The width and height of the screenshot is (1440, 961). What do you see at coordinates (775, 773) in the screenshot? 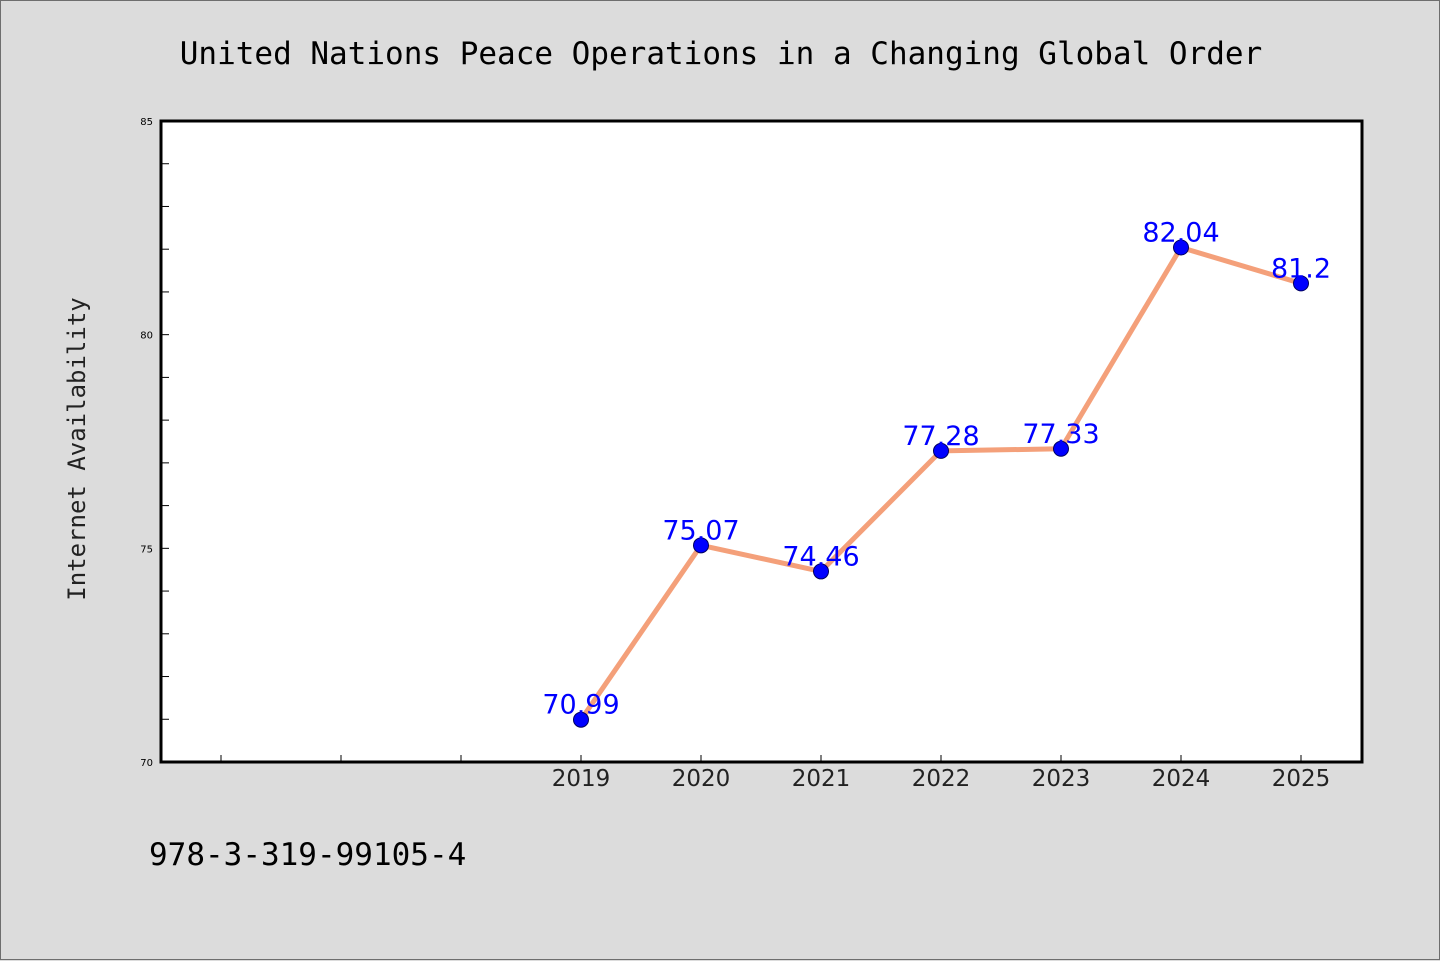
I see `x-axis: 2019 2020 2021 2022 2023 2024 2025` at bounding box center [775, 773].